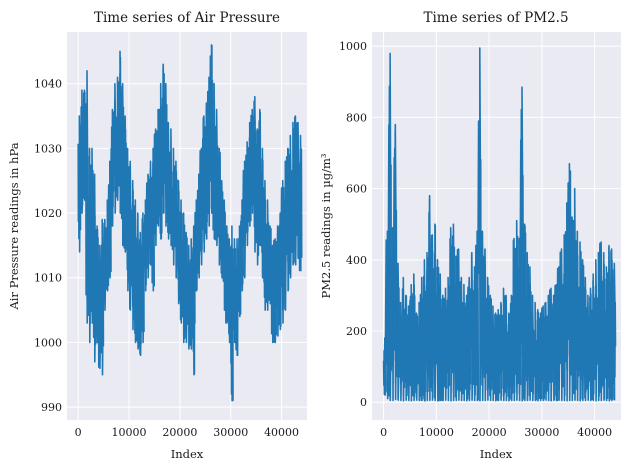 This screenshot has height=470, width=629. Describe the element at coordinates (356, 331) in the screenshot. I see `y-tick-label: 200` at that location.